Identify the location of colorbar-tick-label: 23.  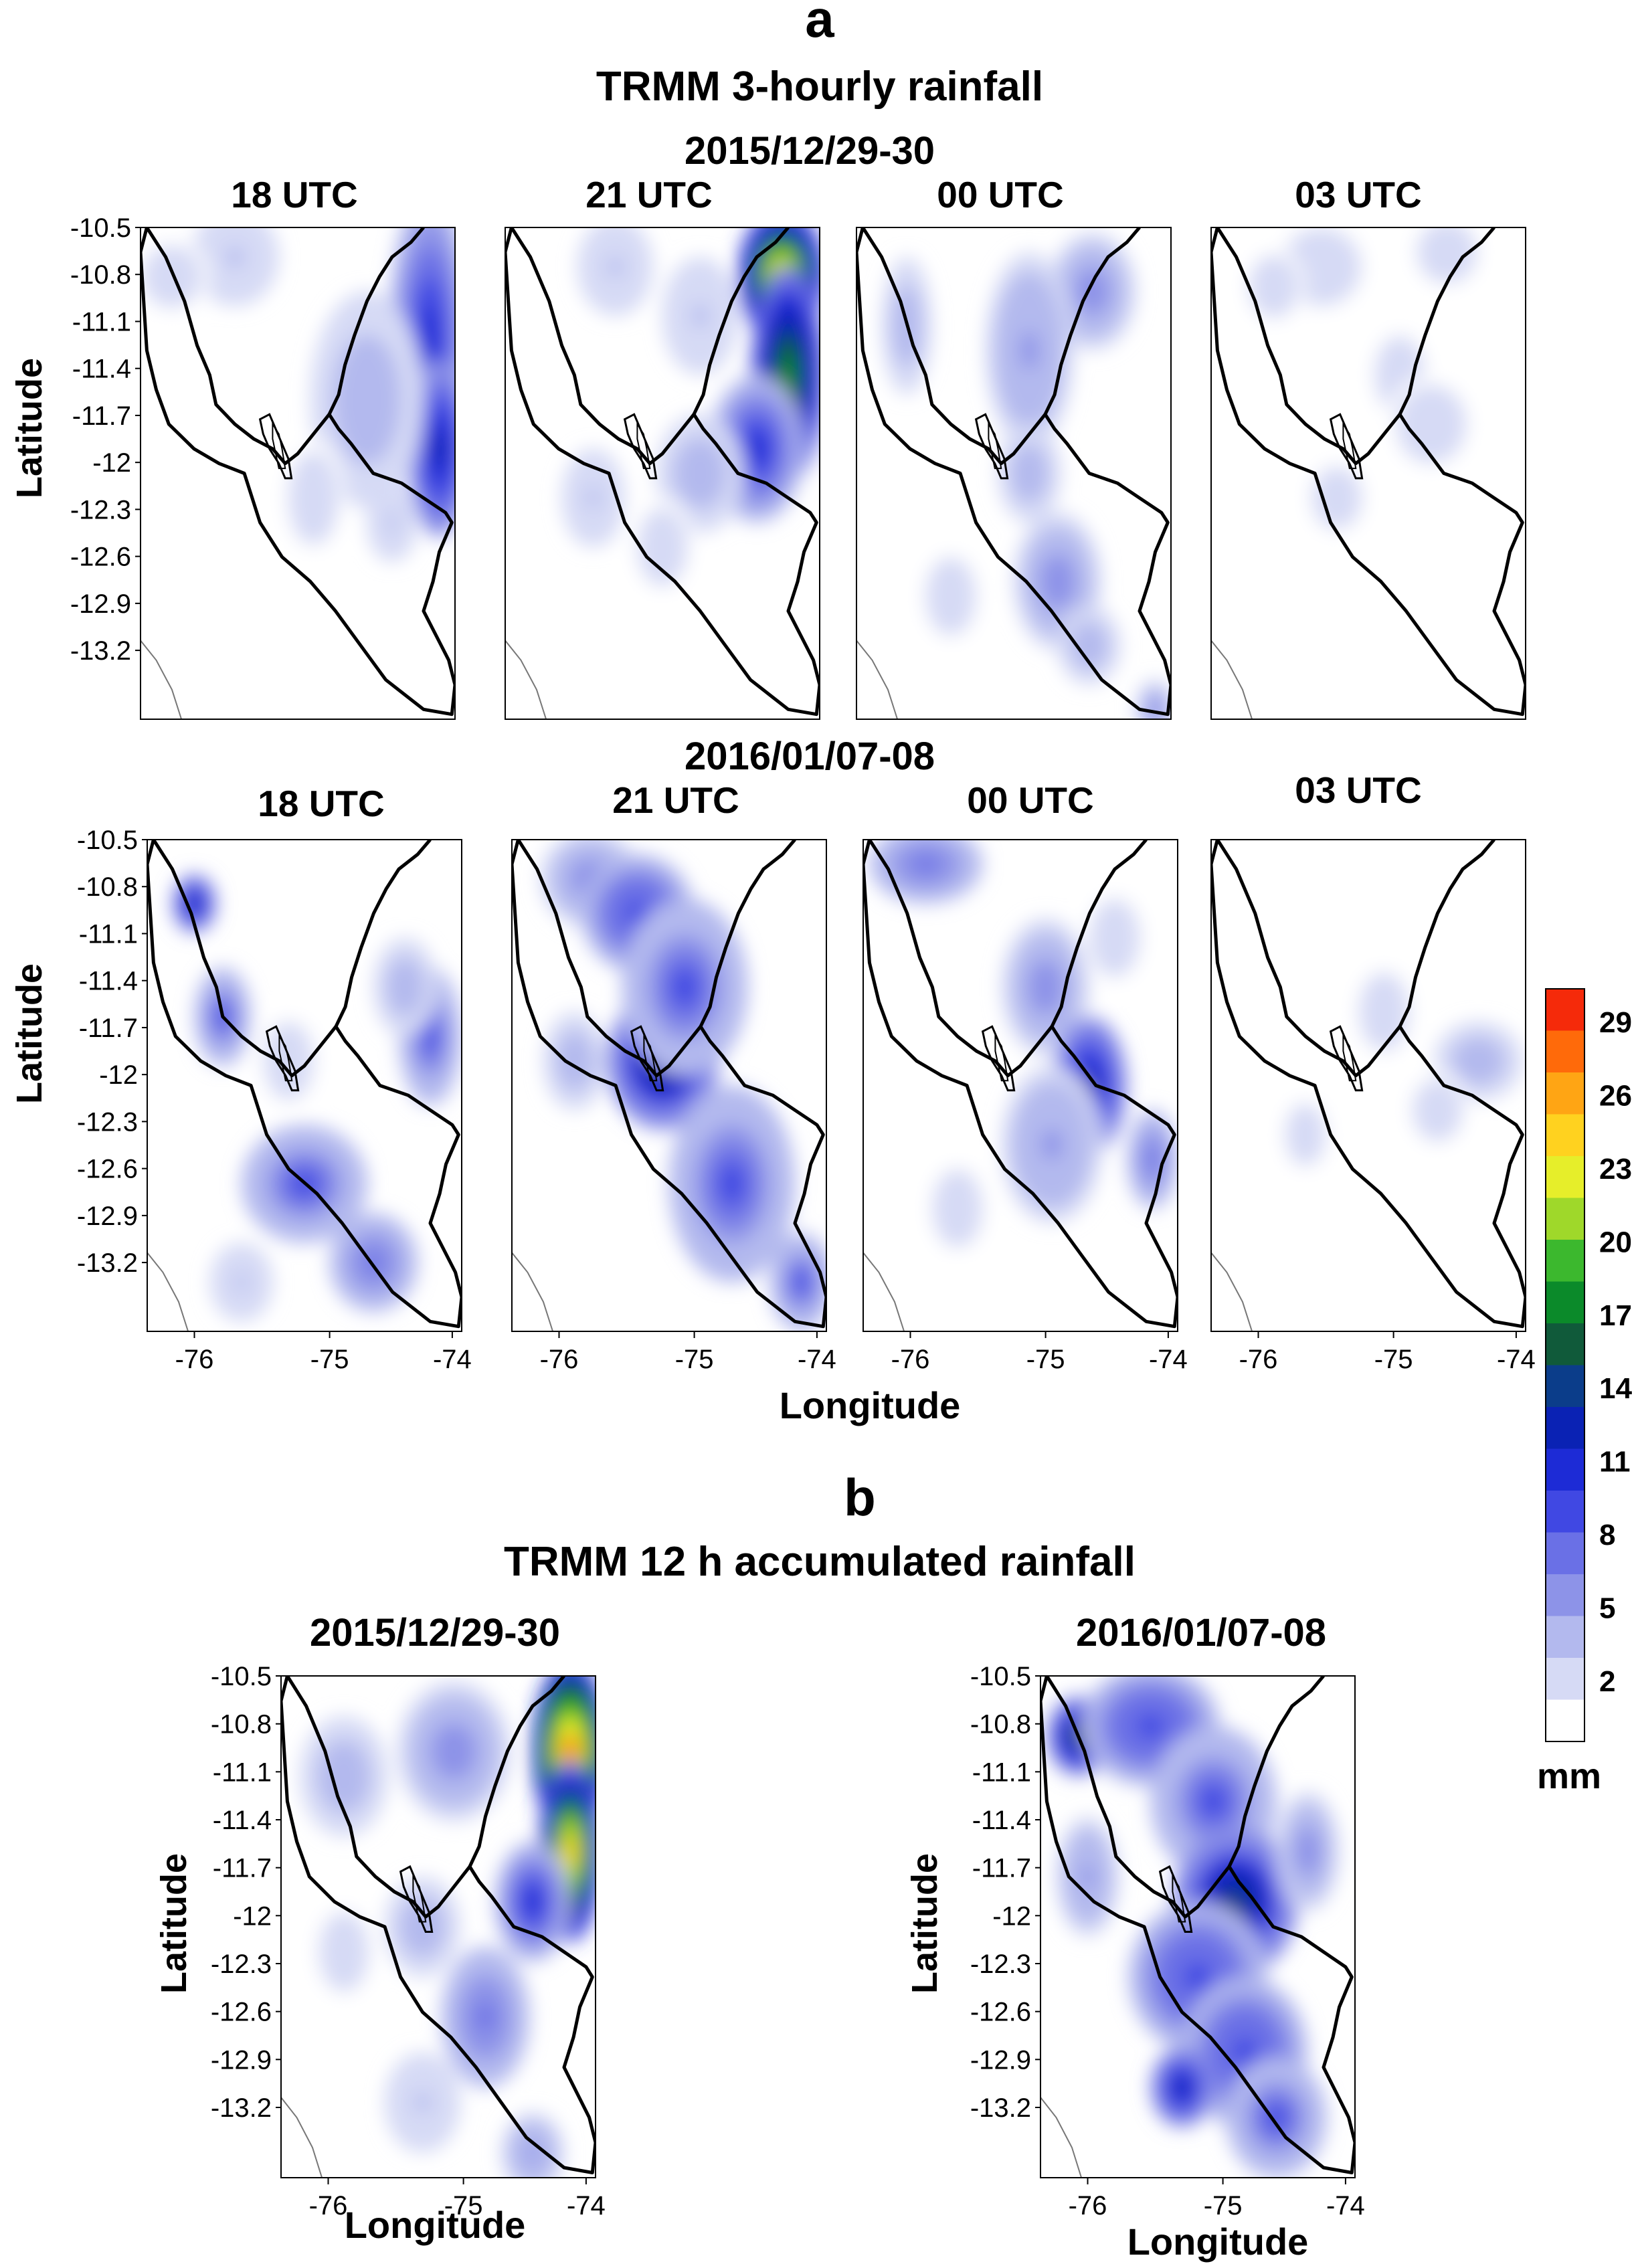
(1615, 1169).